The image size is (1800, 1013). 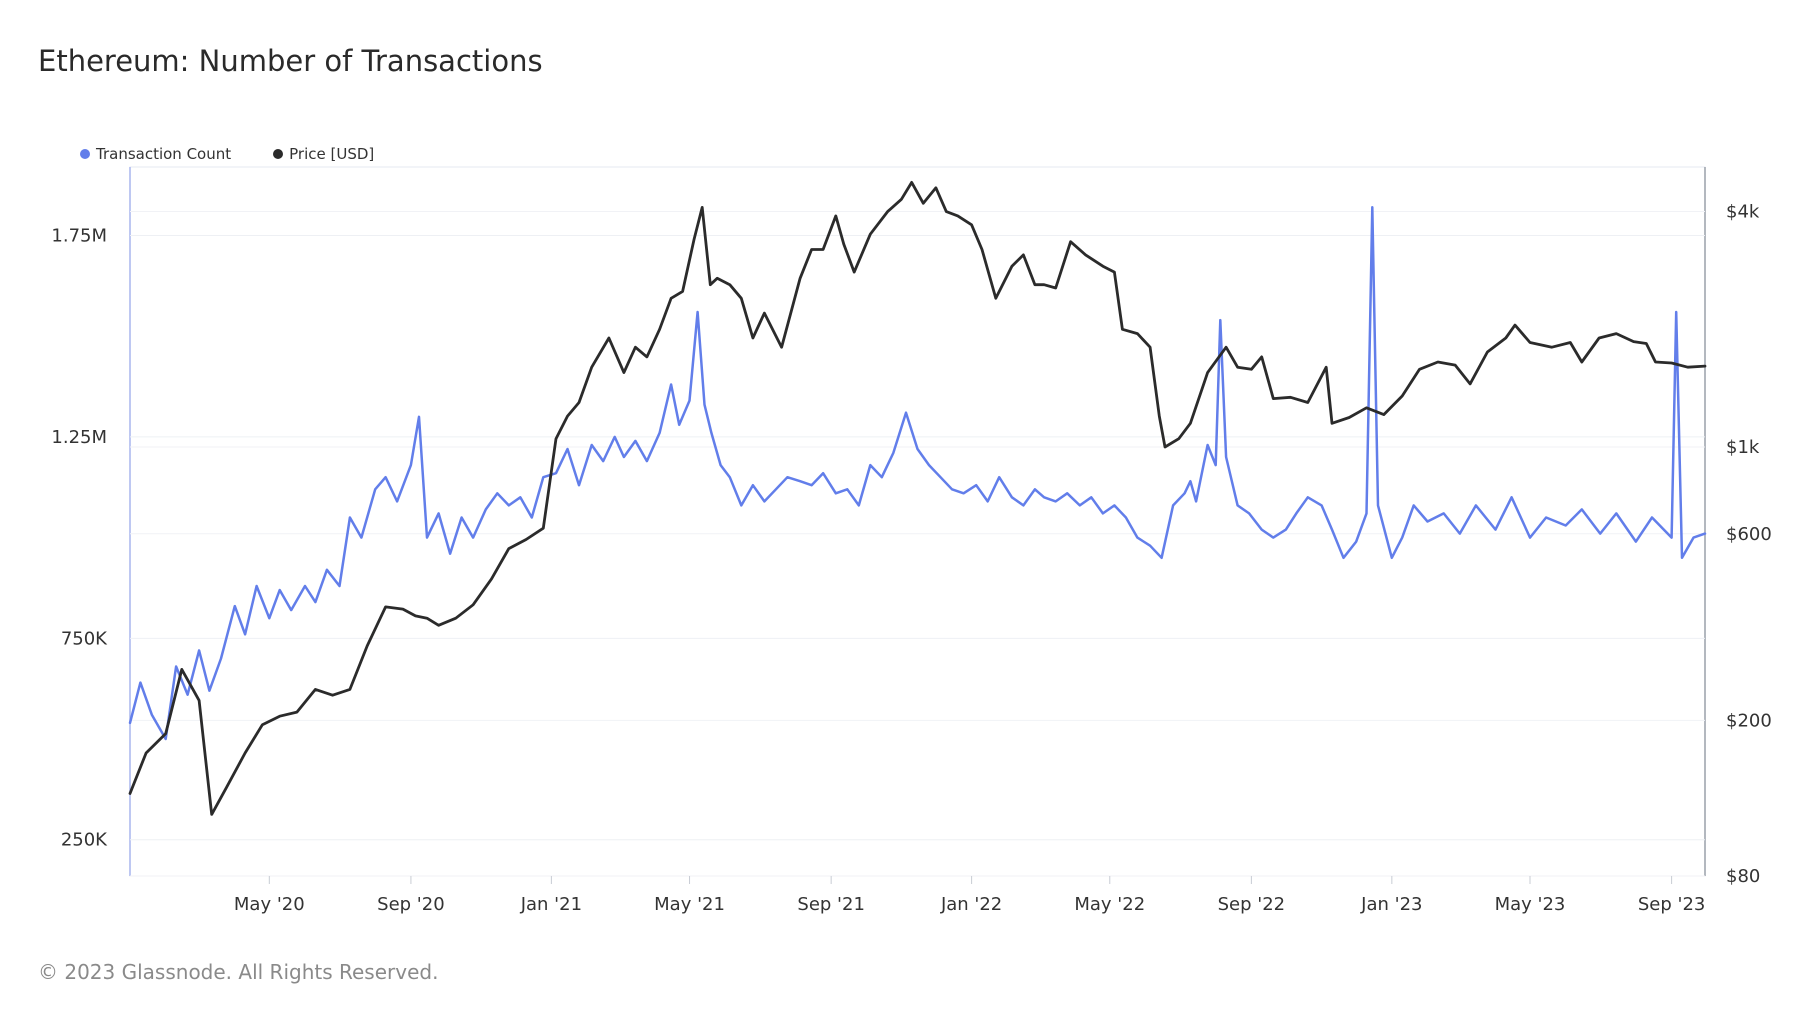 I want to click on legend-dot-transaction-count, so click(x=85, y=154).